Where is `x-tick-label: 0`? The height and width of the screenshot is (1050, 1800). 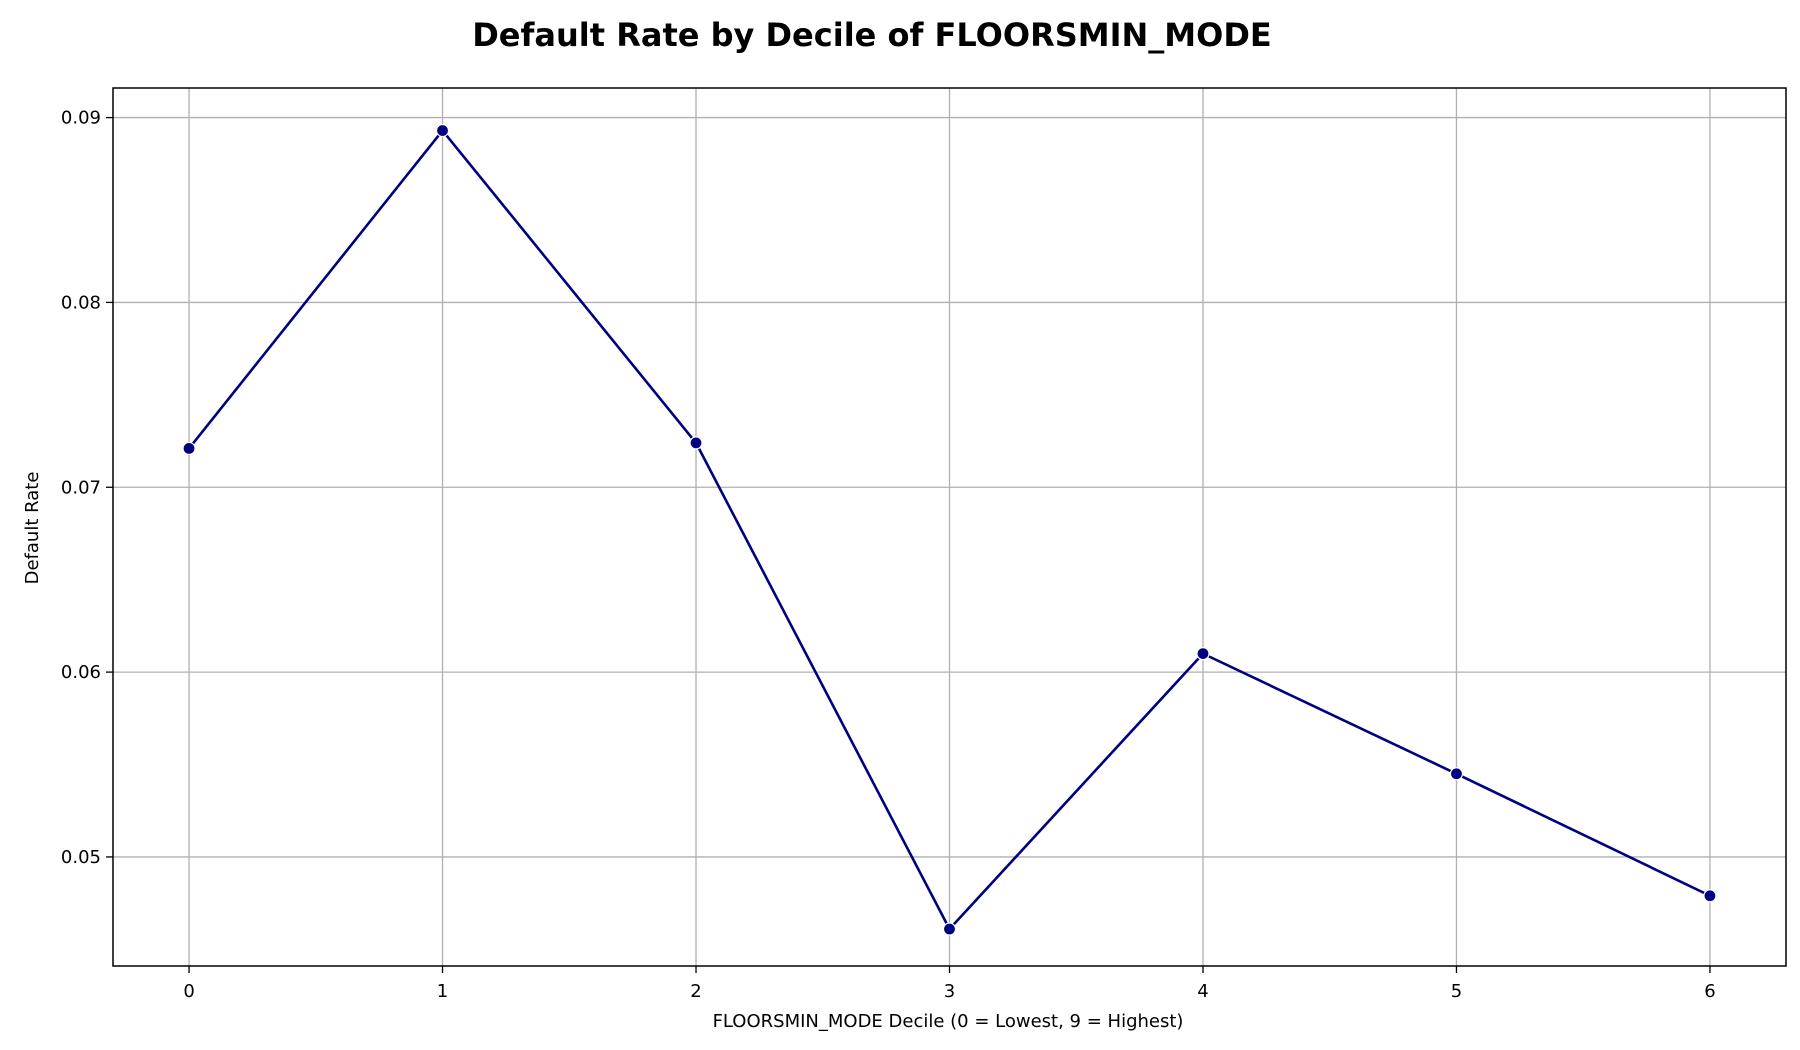 x-tick-label: 0 is located at coordinates (188, 991).